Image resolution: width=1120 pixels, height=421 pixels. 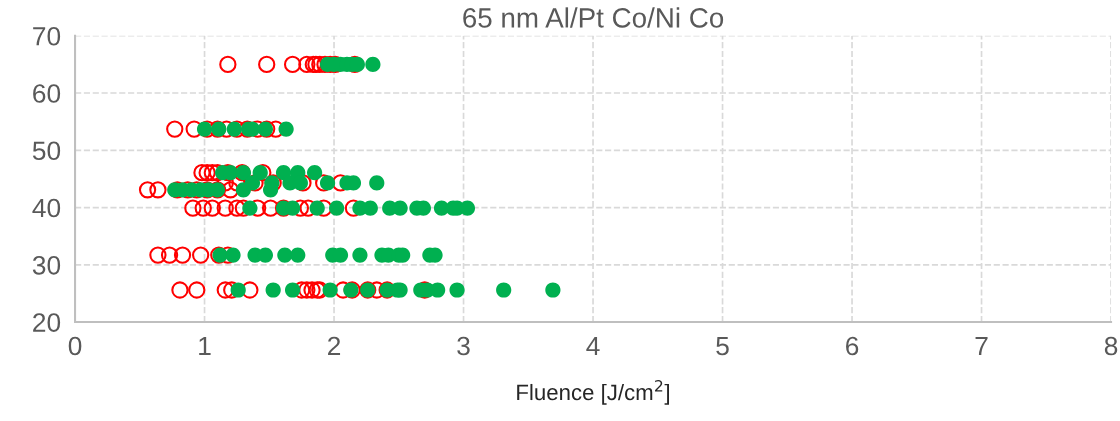 What do you see at coordinates (593, 17) in the screenshot?
I see `chart-title: 65 nm Al/Pt Co/Ni Co` at bounding box center [593, 17].